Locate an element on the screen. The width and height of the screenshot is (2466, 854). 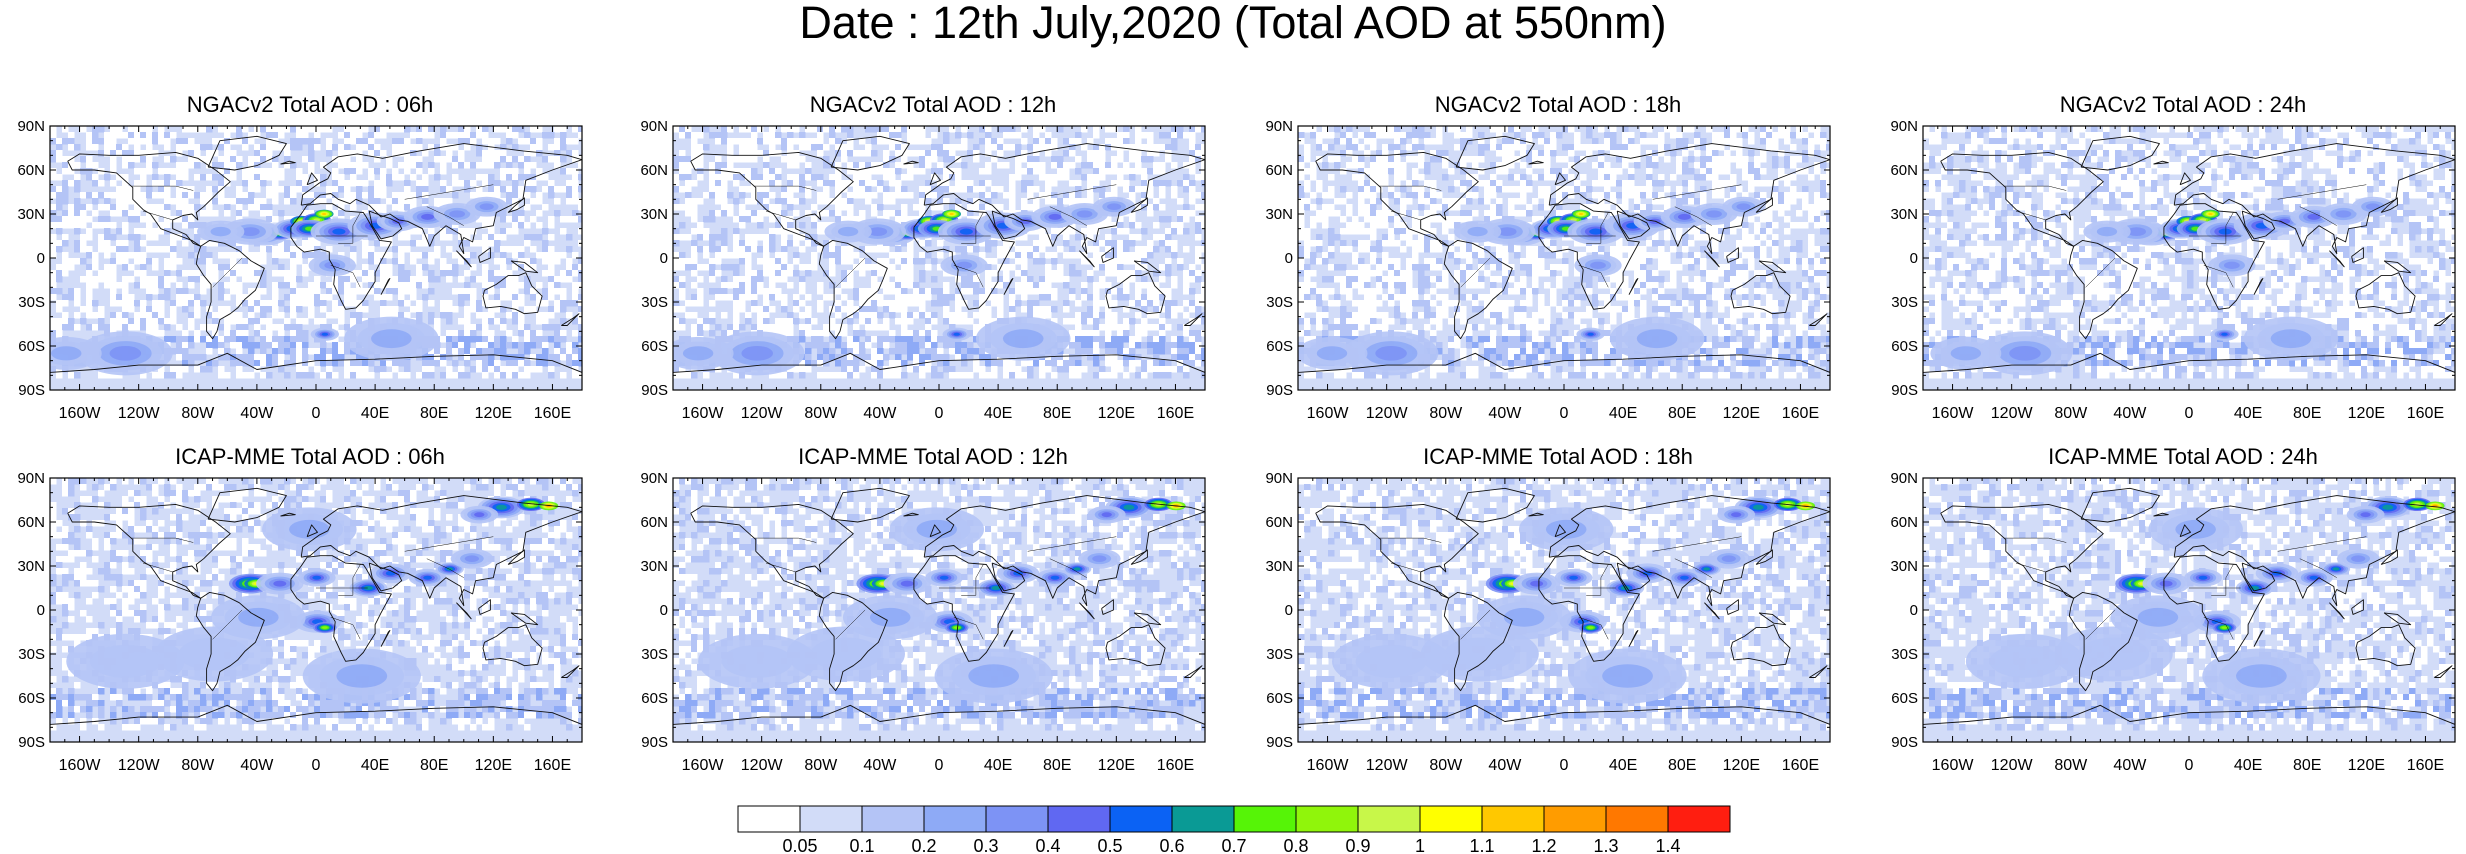
colorbar-label: 0.7 is located at coordinates (1233, 845).